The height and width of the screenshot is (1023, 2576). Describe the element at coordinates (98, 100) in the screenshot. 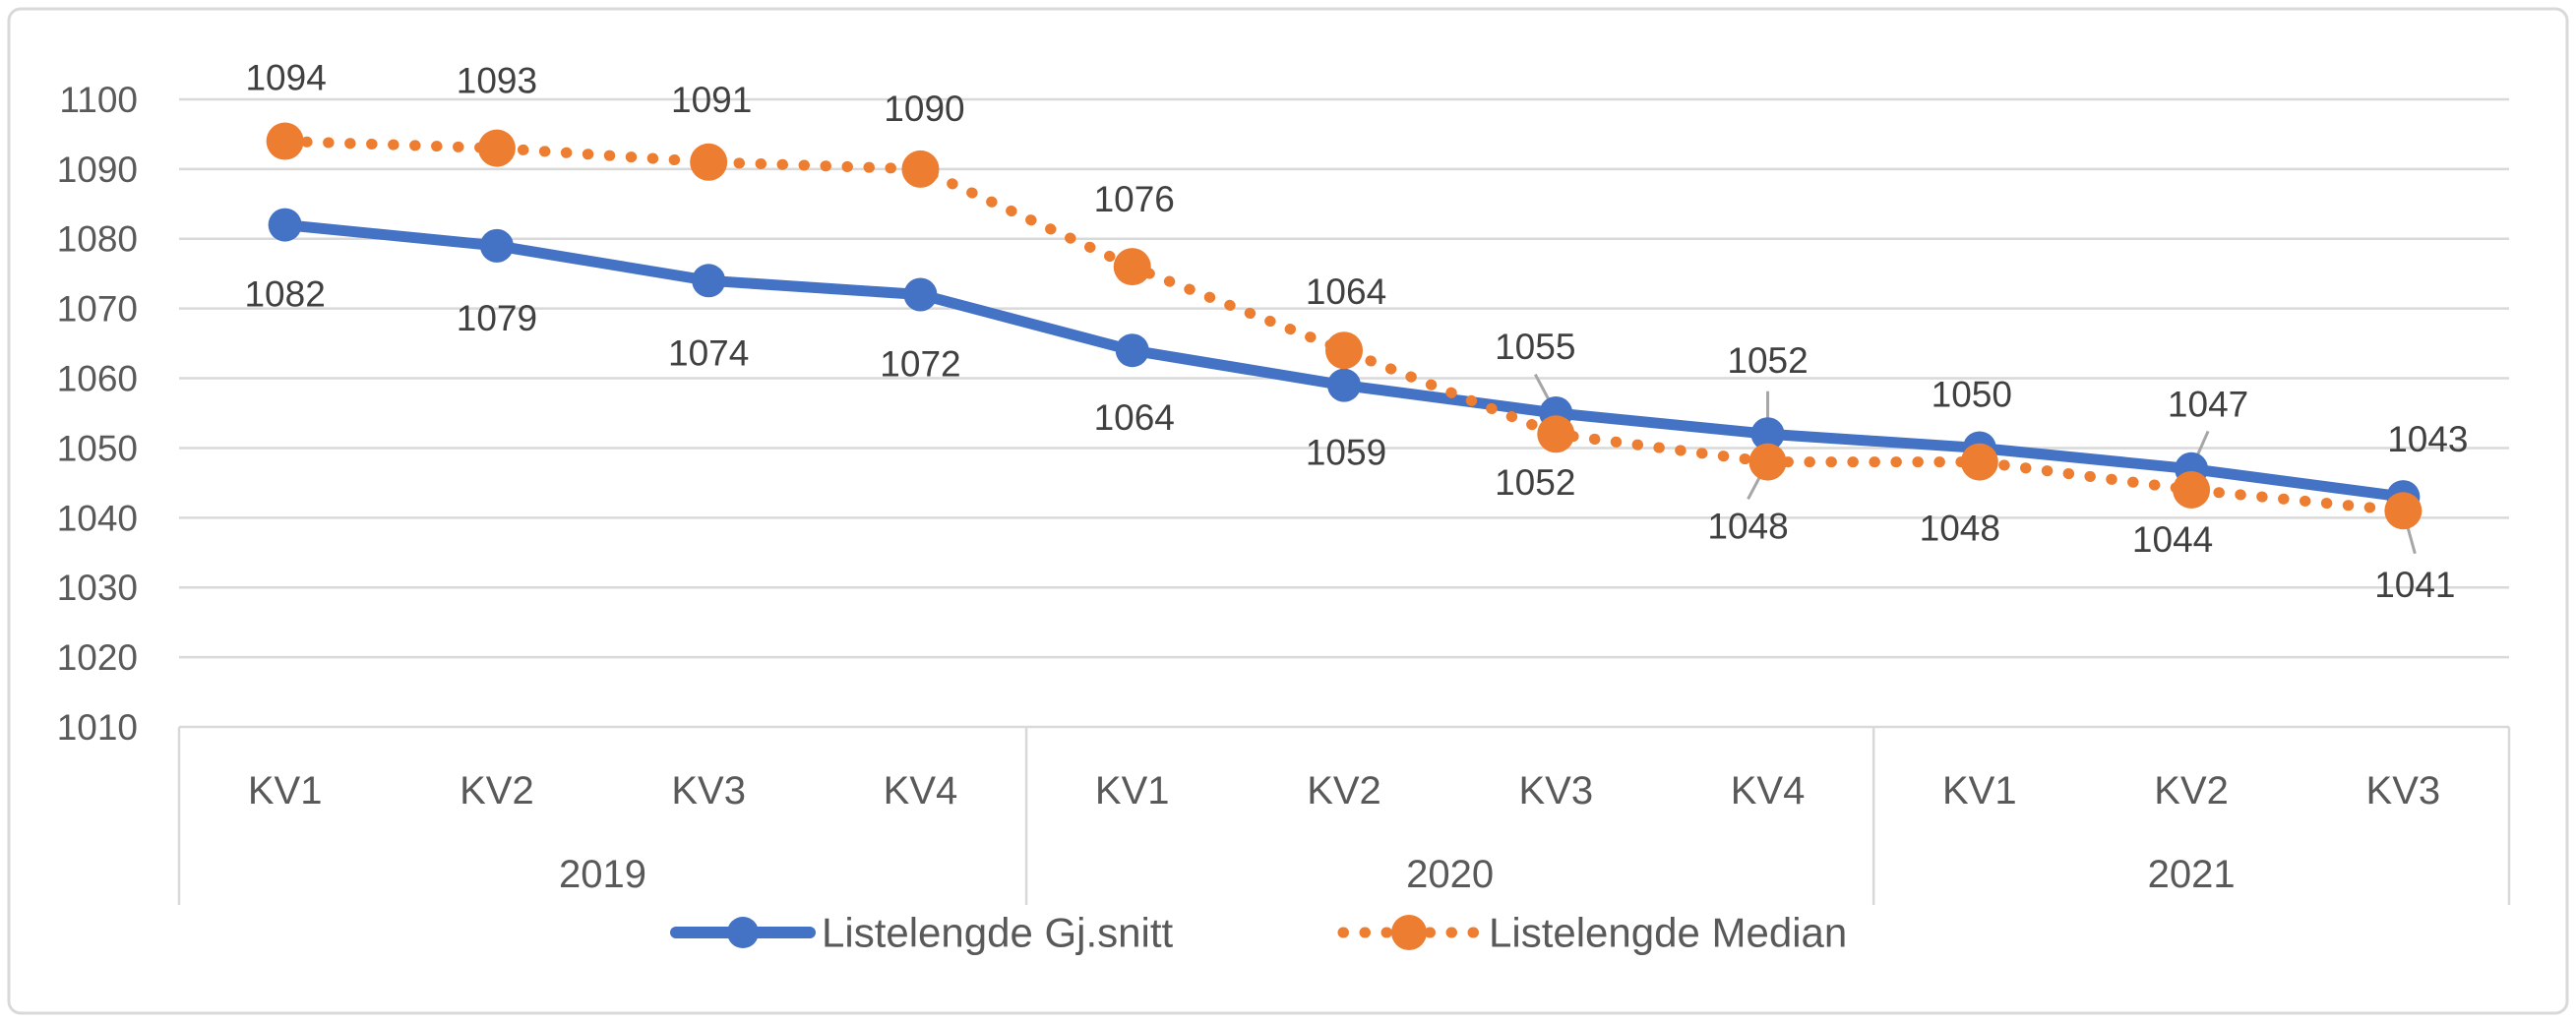

I see `y-axis-tick-label: 1100` at that location.